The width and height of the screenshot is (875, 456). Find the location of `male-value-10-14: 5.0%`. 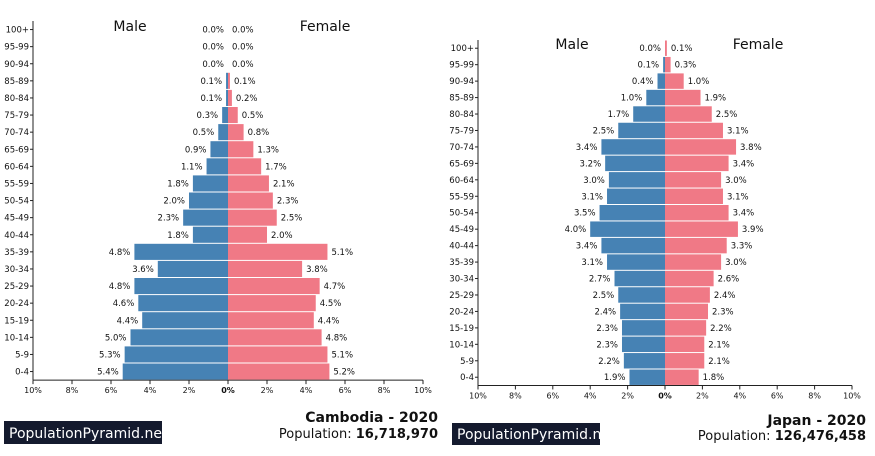

male-value-10-14: 5.0% is located at coordinates (116, 338).